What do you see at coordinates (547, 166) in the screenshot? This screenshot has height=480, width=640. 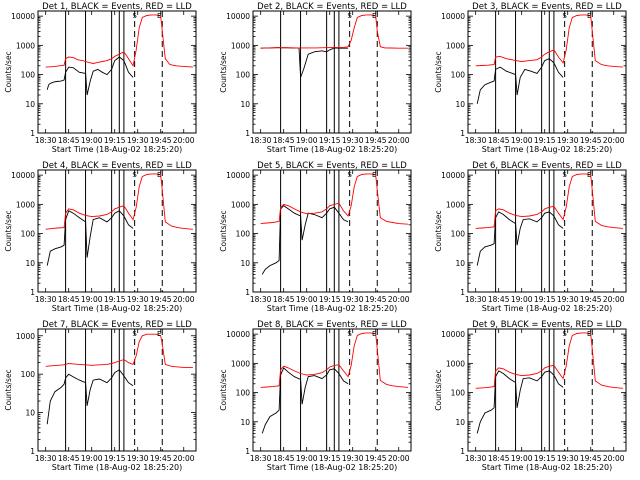 I see `panel-title: Det 6, BLACK = Events, RED = LLD` at bounding box center [547, 166].